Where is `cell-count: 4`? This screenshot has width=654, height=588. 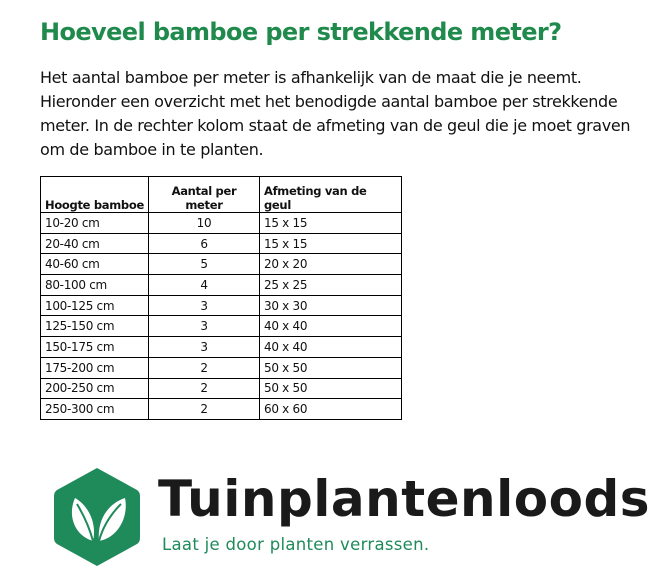 cell-count: 4 is located at coordinates (204, 285).